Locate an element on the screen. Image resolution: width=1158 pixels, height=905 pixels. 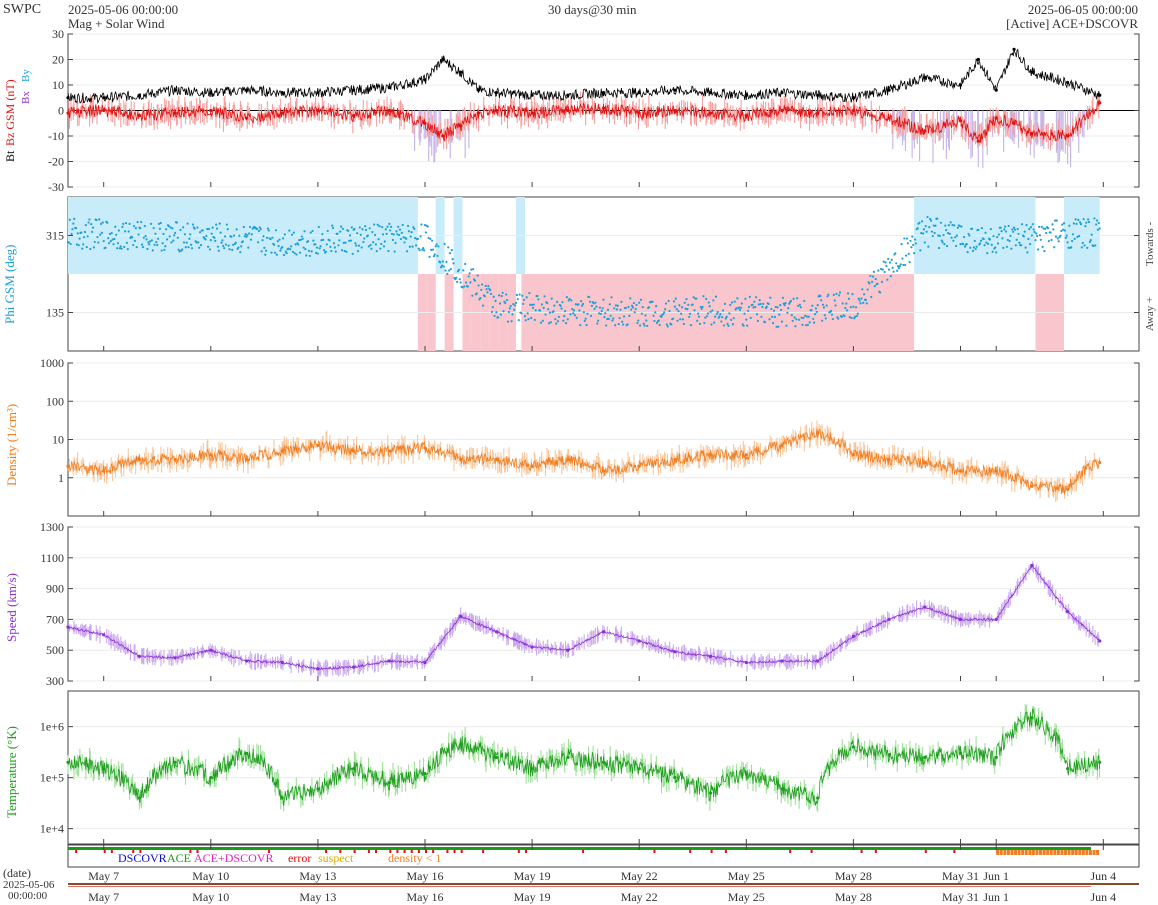
speed-point is located at coordinates (603, 632).